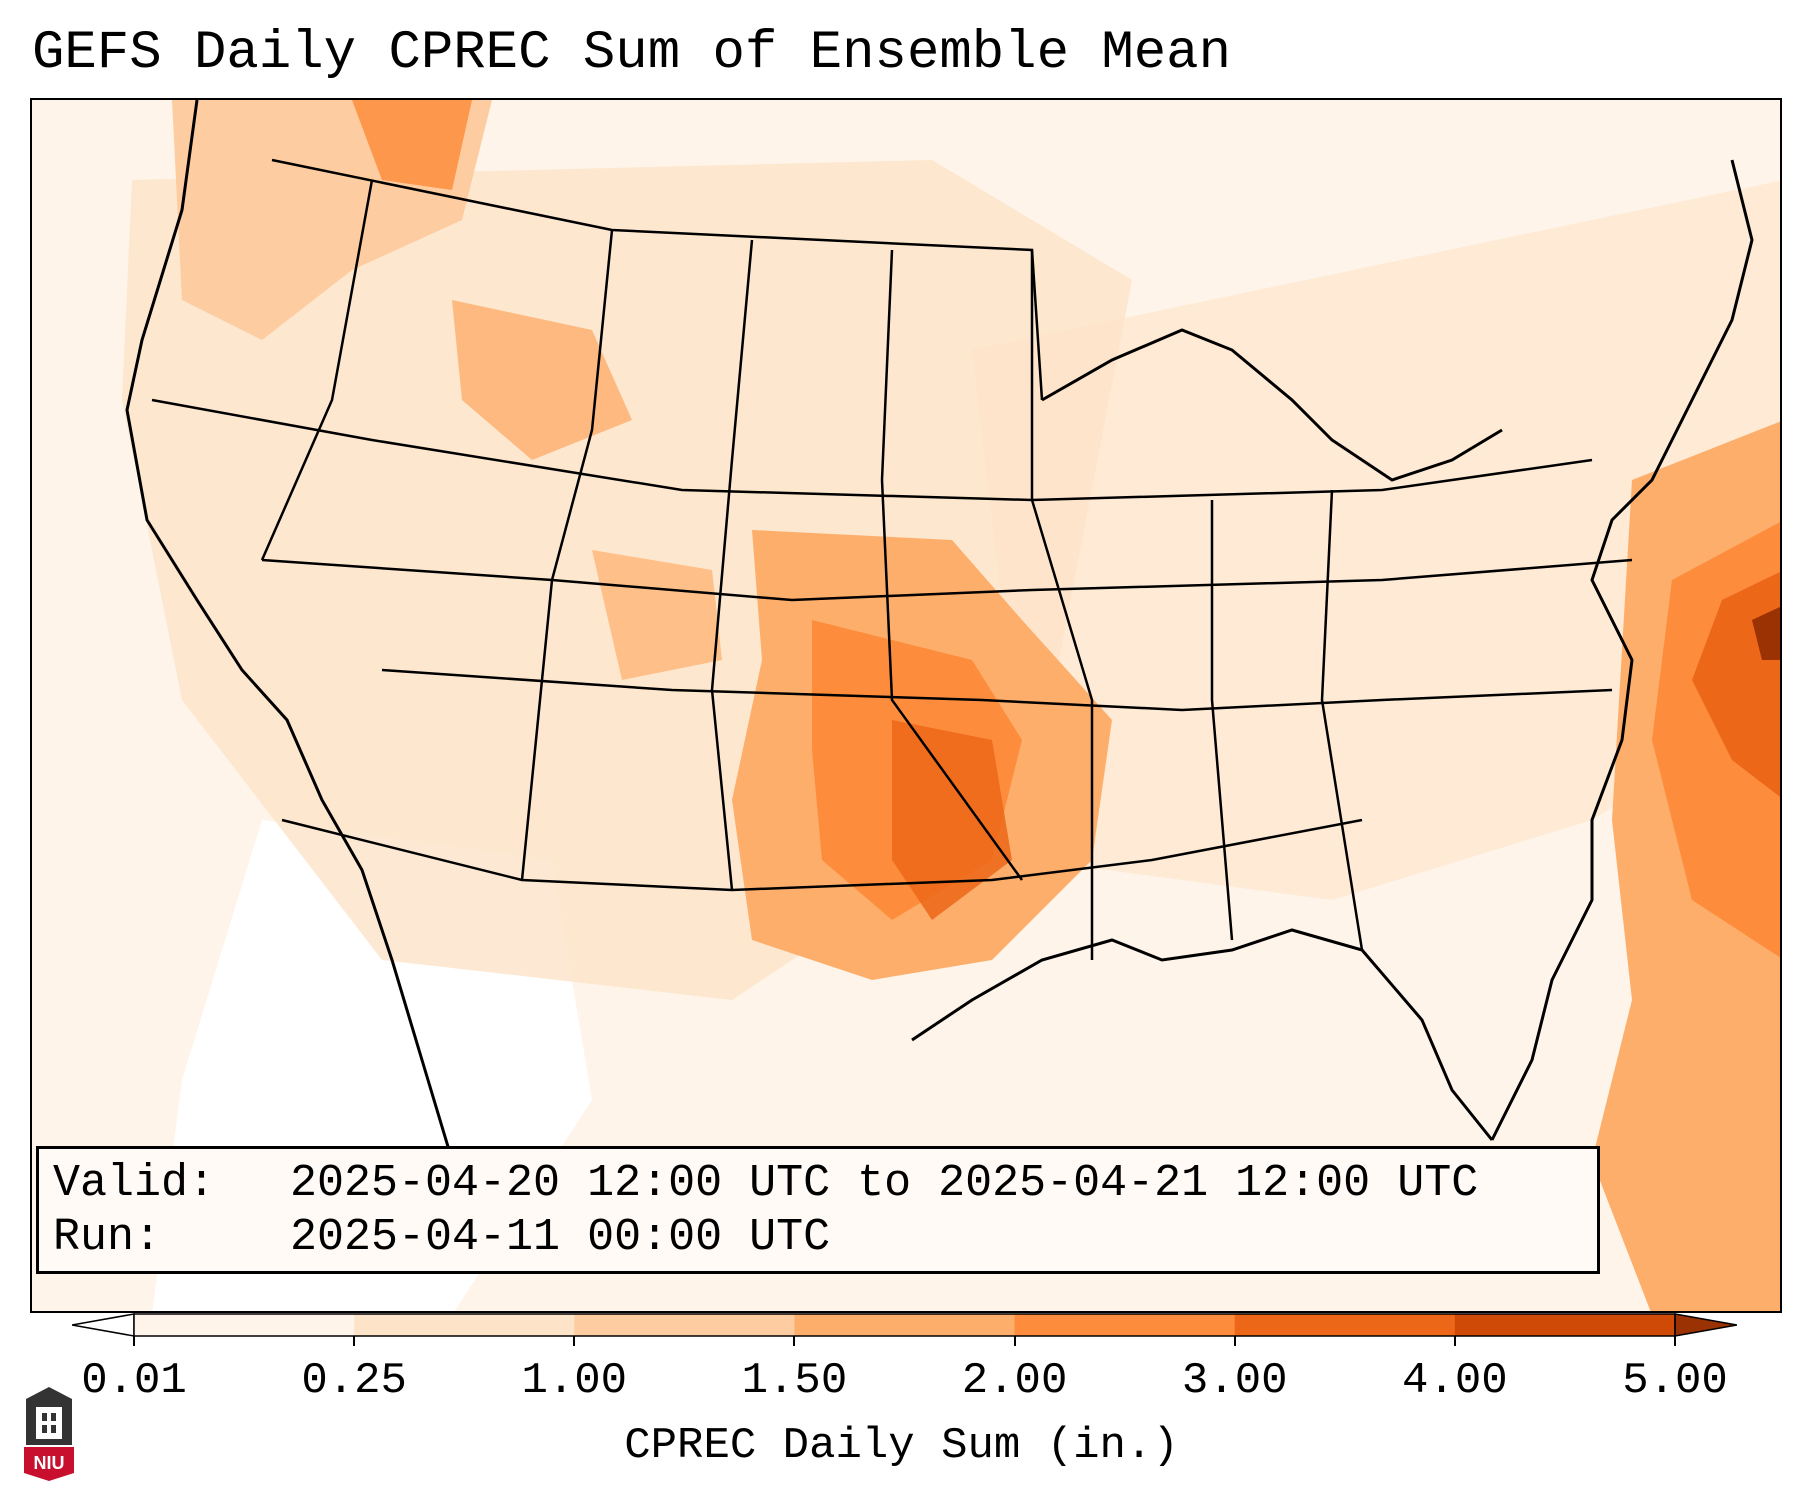  I want to click on precip-oklahoma-max, so click(952, 820).